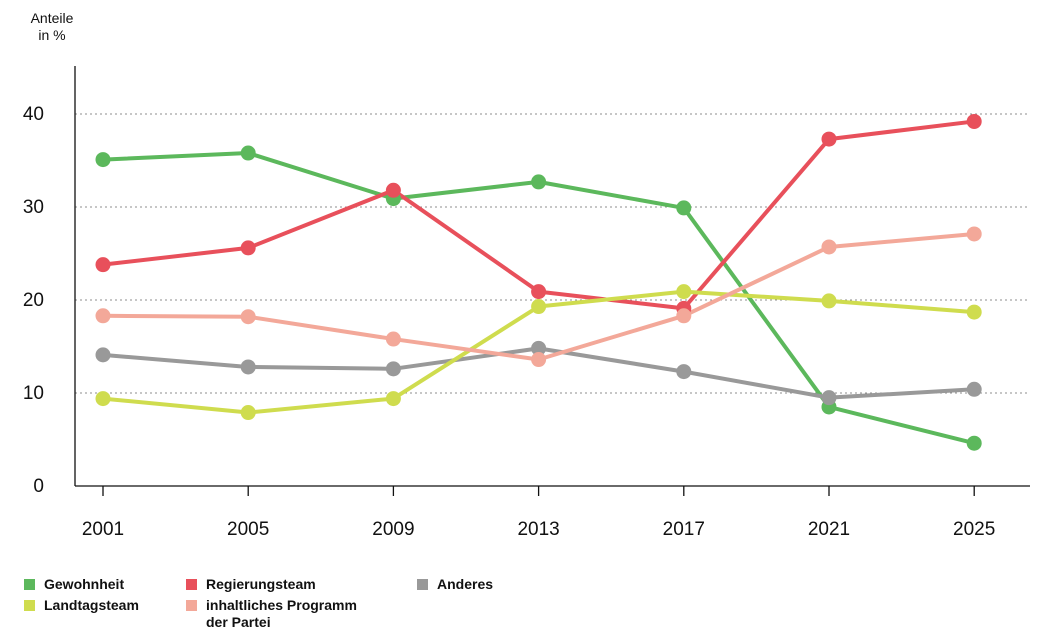 Image resolution: width=1051 pixels, height=637 pixels. What do you see at coordinates (684, 529) in the screenshot?
I see `x-tick-label-2017: 2017` at bounding box center [684, 529].